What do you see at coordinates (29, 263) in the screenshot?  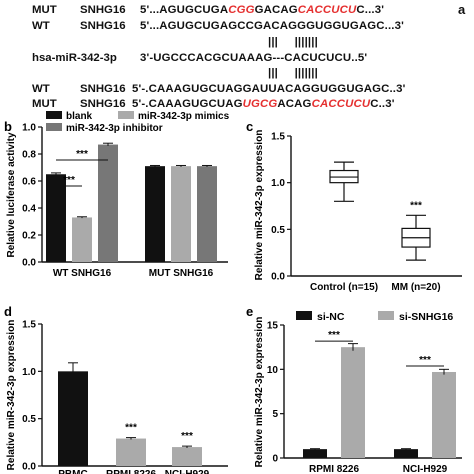 I see `panel-b-tick-label: 0.0` at bounding box center [29, 263].